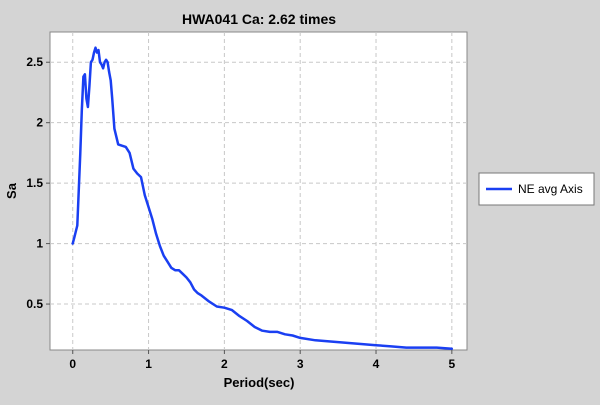 The height and width of the screenshot is (405, 600). Describe the element at coordinates (259, 382) in the screenshot. I see `x-axis-label: Period(sec)` at that location.